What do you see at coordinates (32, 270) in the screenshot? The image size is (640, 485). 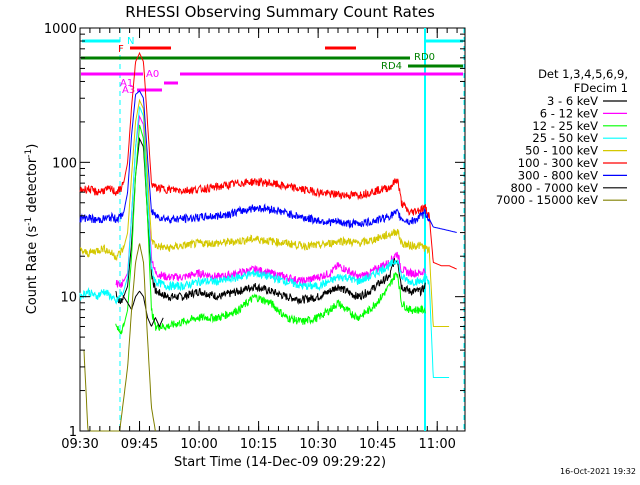 I see `y-label-main: Count Rate (s` at bounding box center [32, 270].